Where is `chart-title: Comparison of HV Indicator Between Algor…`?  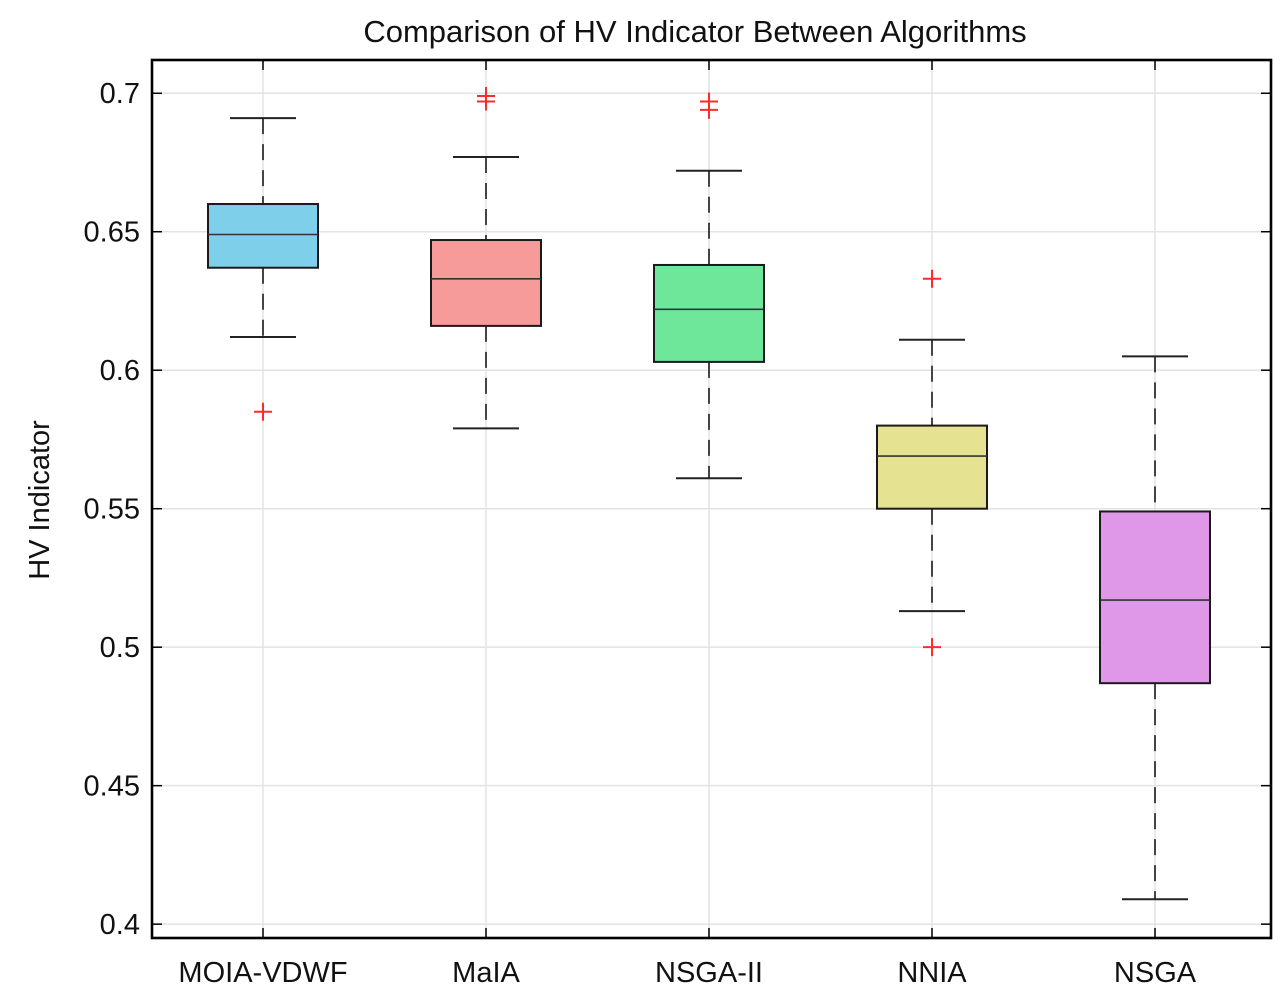
chart-title: Comparison of HV Indicator Between Algor… is located at coordinates (694, 31).